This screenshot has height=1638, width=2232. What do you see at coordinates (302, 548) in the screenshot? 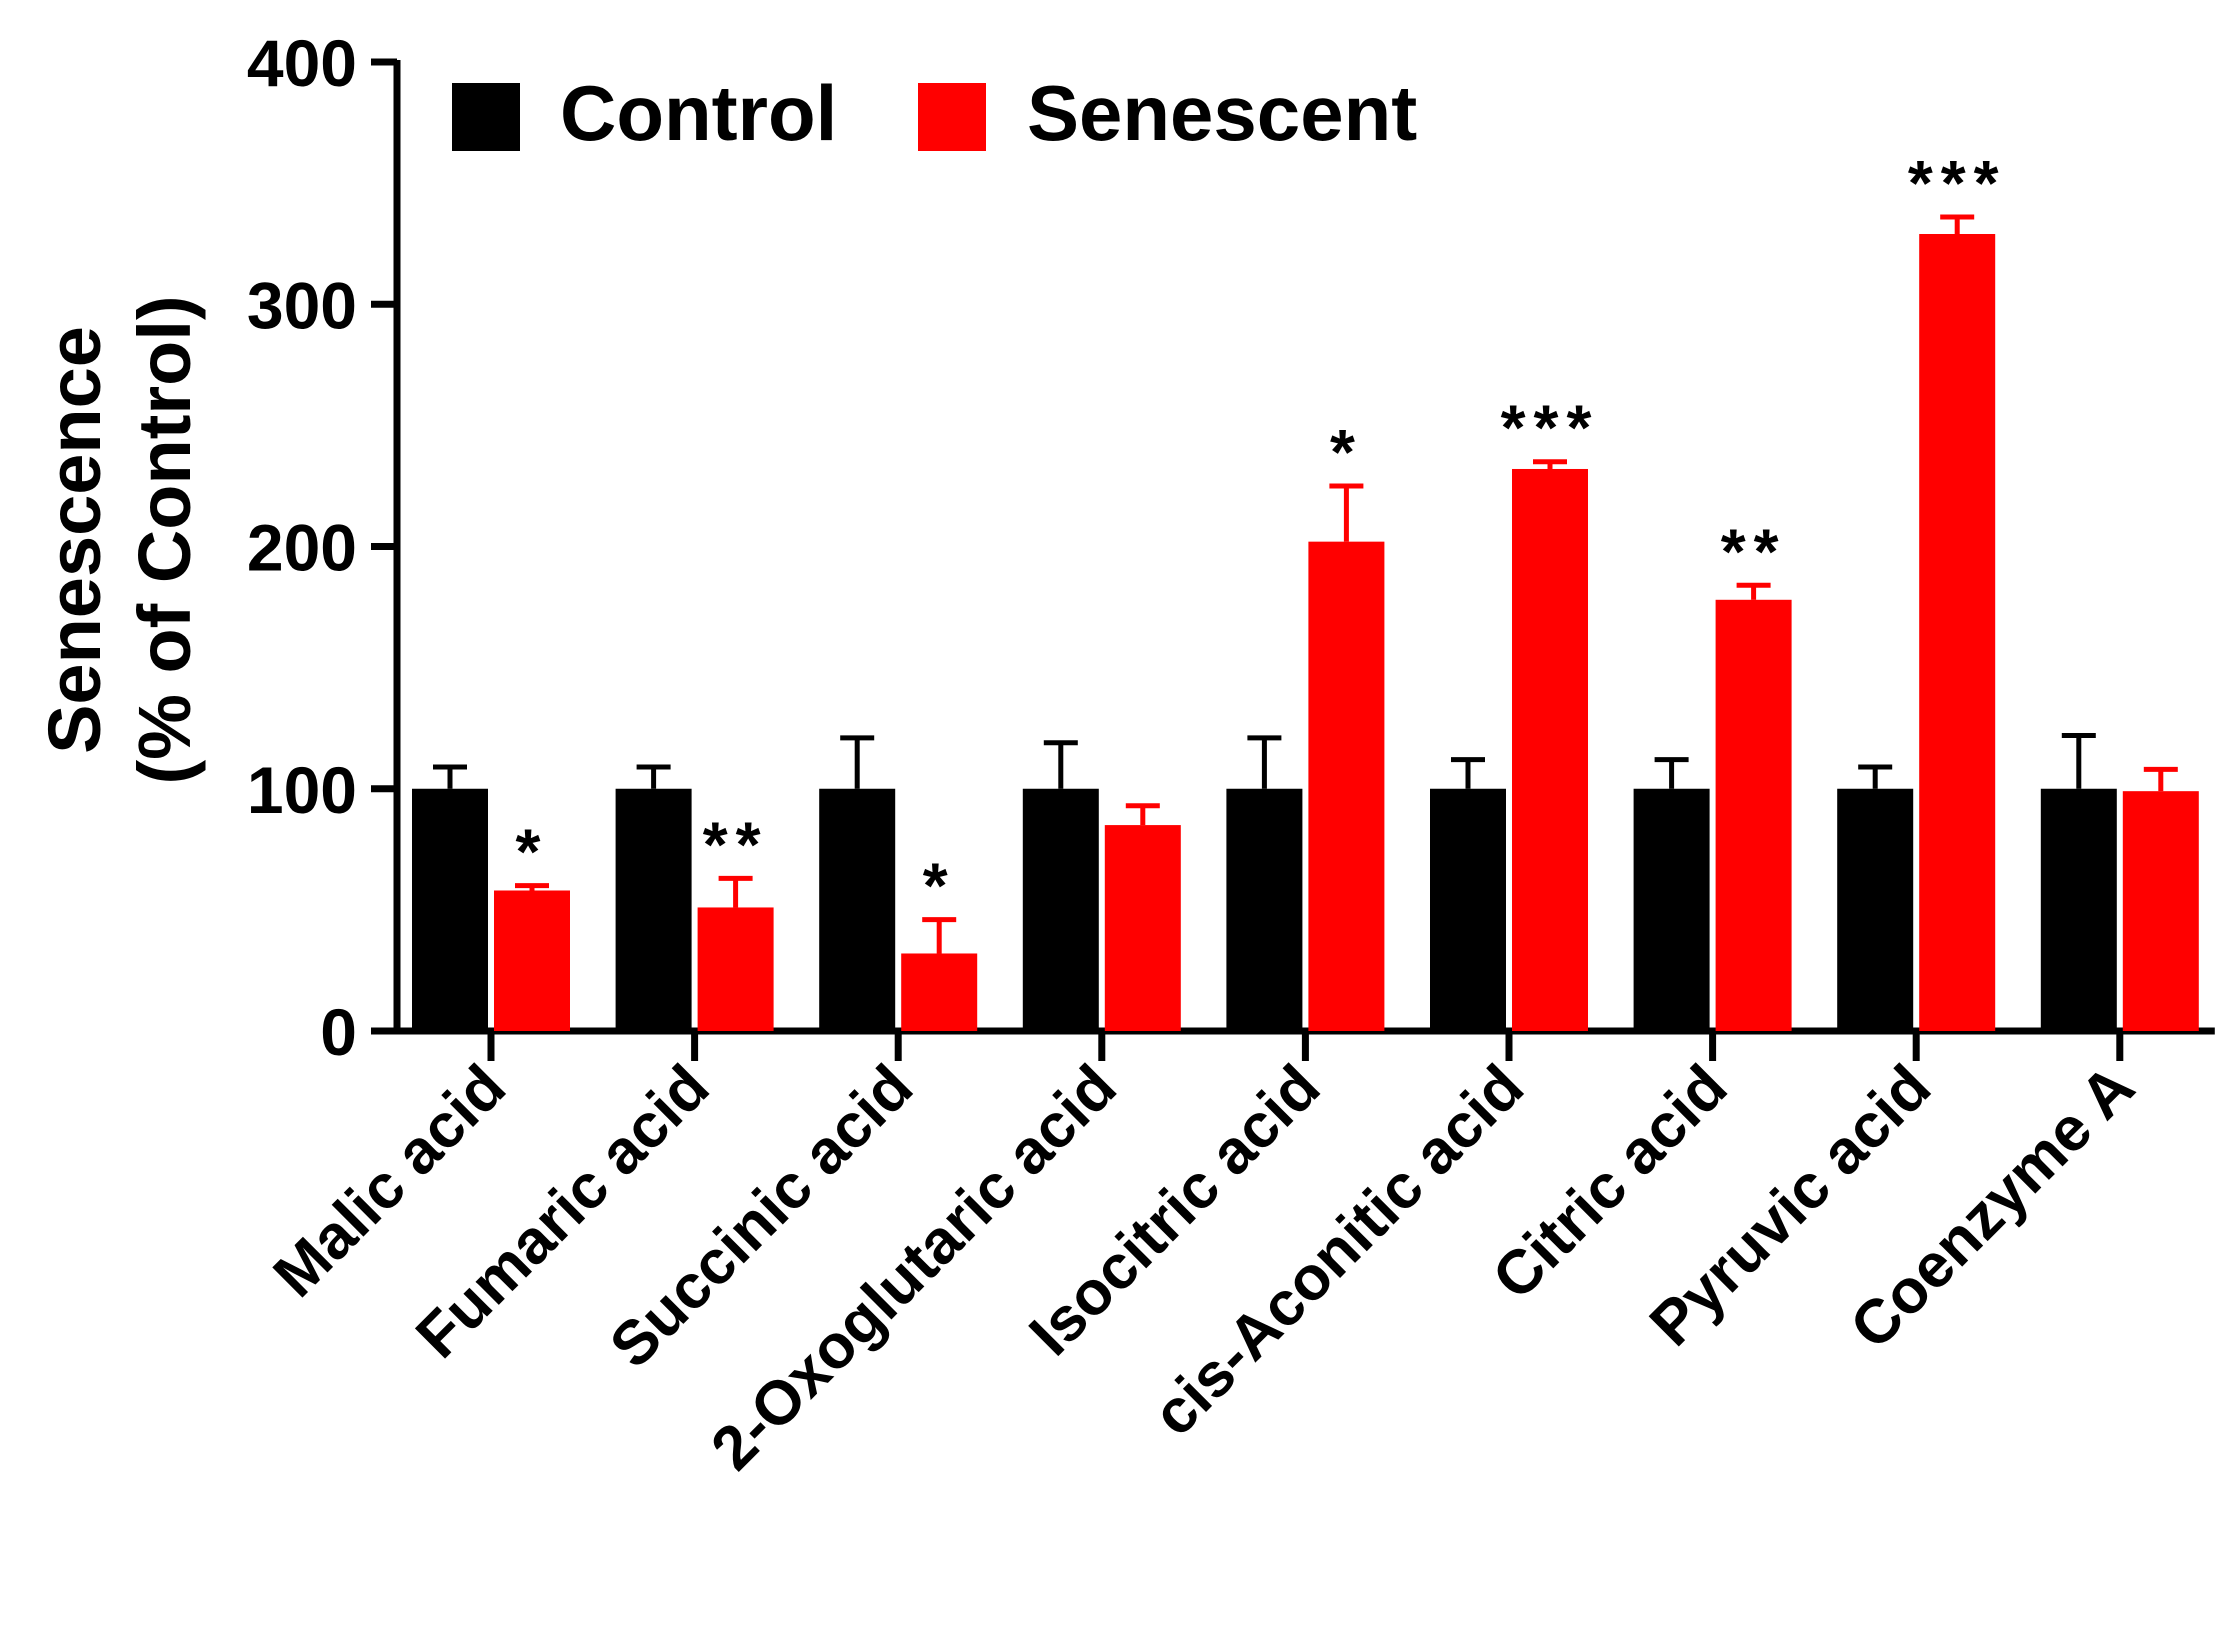
I see `y-tick-label: 200` at bounding box center [302, 548].